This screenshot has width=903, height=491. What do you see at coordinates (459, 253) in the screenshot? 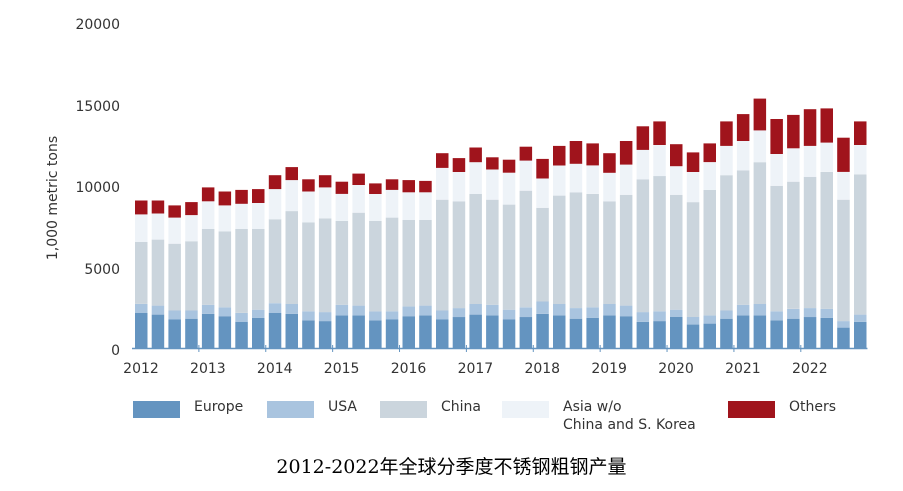
I see `bar-2016Q4` at bounding box center [459, 253].